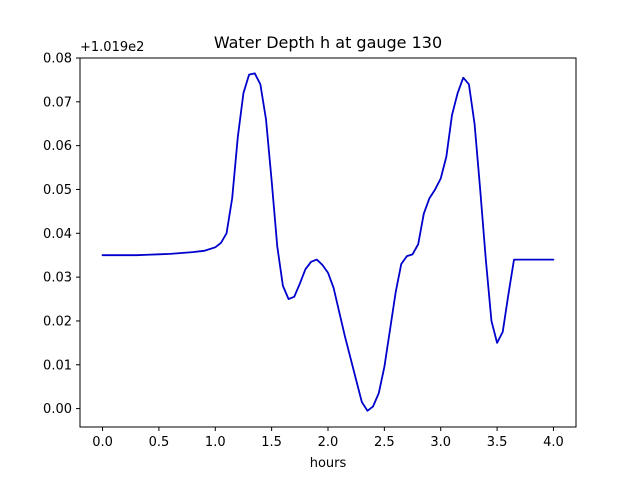 Image resolution: width=640 pixels, height=480 pixels. Describe the element at coordinates (112, 47) in the screenshot. I see `y-axis-offset-label: +1.019e2` at that location.